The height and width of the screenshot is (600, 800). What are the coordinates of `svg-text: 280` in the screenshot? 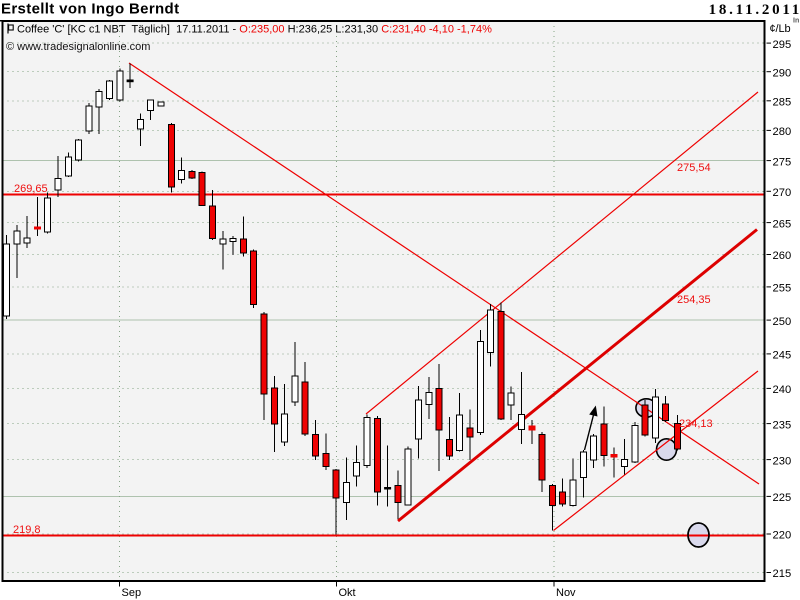 It's located at (782, 132).